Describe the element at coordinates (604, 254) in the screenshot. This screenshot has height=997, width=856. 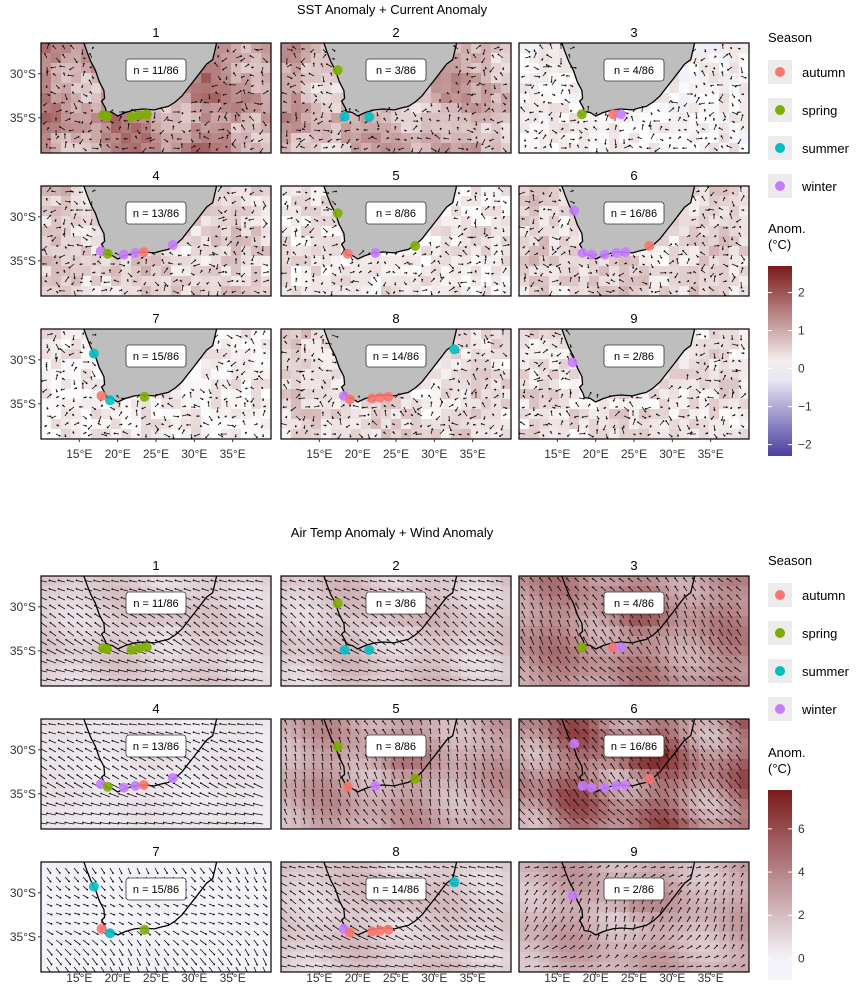
I see `event-point-winter` at that location.